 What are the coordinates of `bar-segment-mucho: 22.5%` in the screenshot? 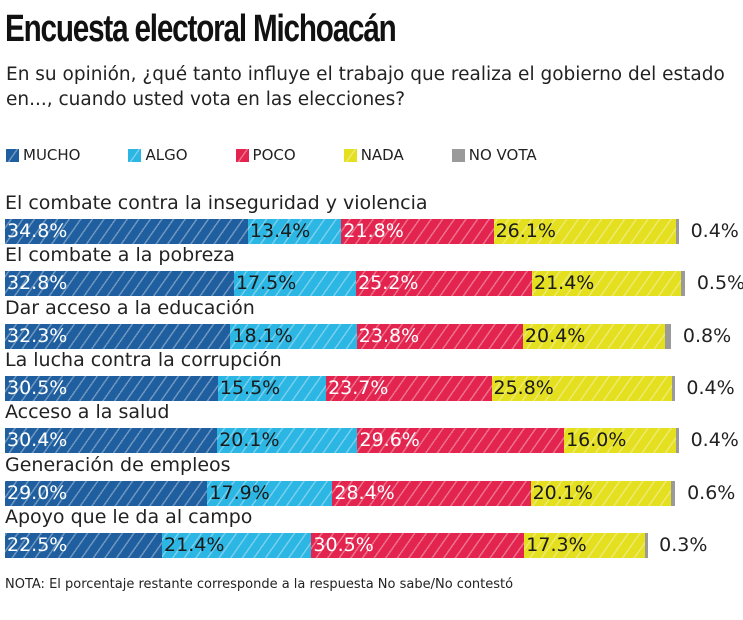 It's located at (84, 545).